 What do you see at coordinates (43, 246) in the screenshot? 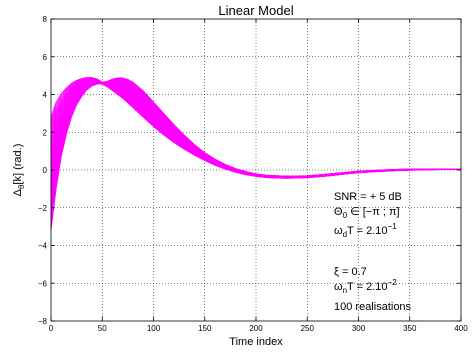
I see `y-tick-label: −4` at bounding box center [43, 246].